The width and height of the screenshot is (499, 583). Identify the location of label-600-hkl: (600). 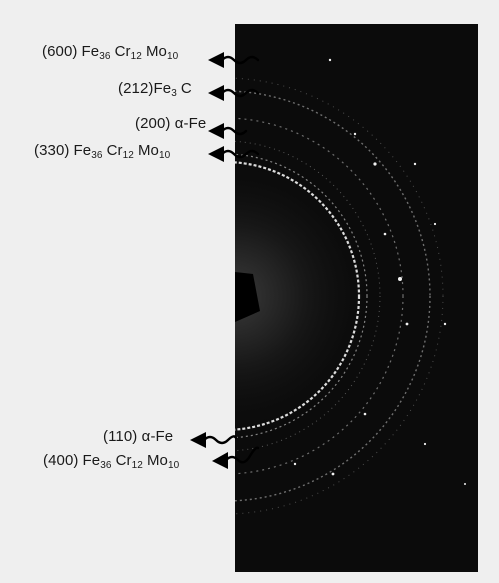
(60, 51).